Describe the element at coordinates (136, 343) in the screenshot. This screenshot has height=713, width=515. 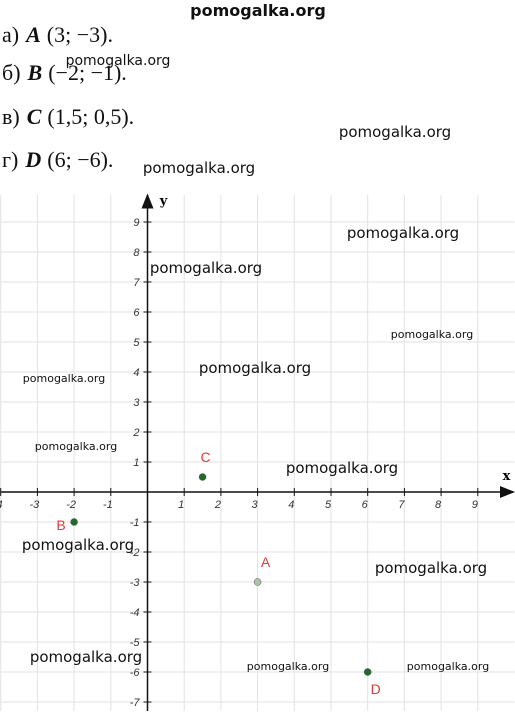
I see `y-tick-label: 5` at that location.